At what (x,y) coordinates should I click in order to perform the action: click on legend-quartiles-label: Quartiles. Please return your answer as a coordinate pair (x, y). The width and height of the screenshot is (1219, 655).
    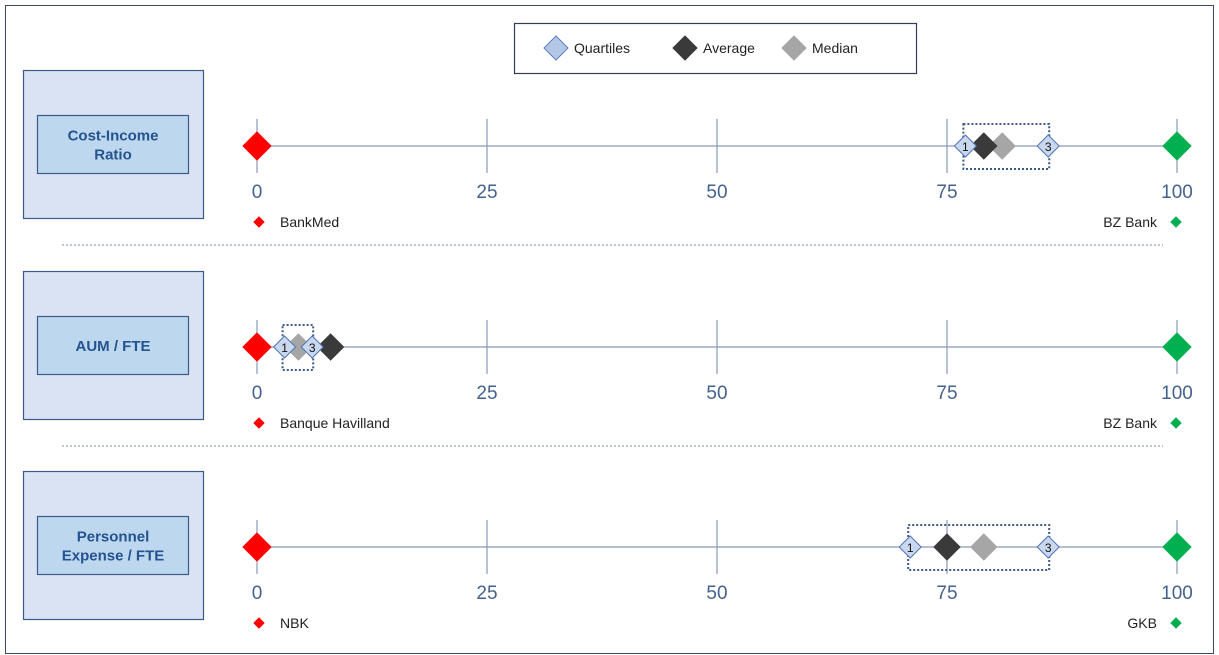
    Looking at the image, I should click on (602, 48).